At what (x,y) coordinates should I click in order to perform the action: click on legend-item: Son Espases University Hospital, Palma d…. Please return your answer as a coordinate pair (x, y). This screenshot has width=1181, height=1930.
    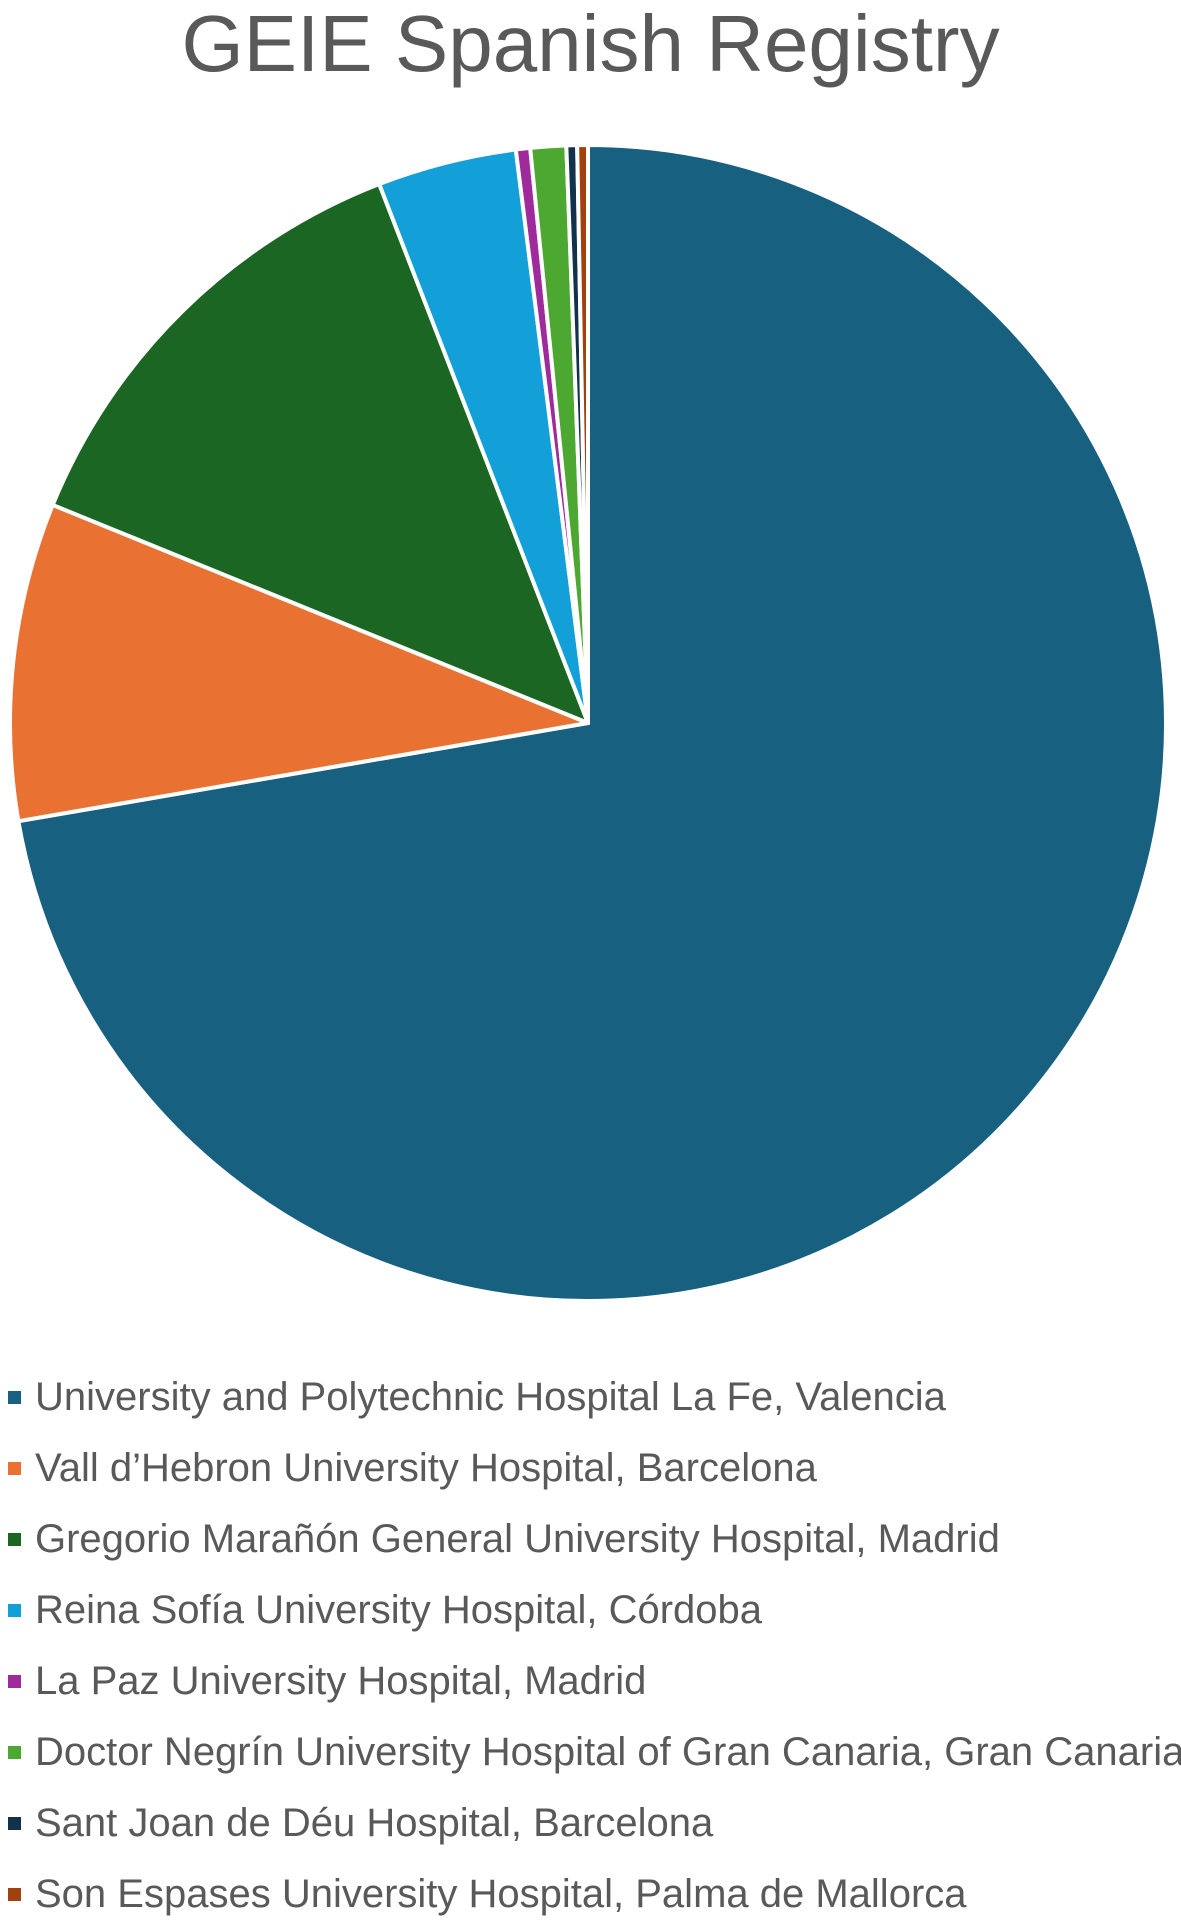
    Looking at the image, I should click on (593, 1894).